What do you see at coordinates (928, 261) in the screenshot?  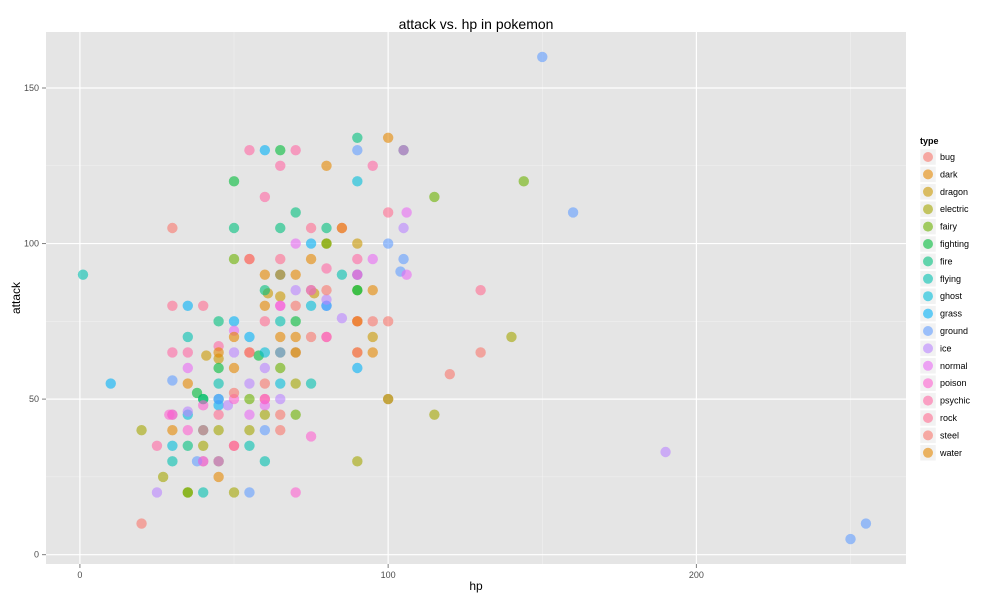 I see `legend-marker-fire` at bounding box center [928, 261].